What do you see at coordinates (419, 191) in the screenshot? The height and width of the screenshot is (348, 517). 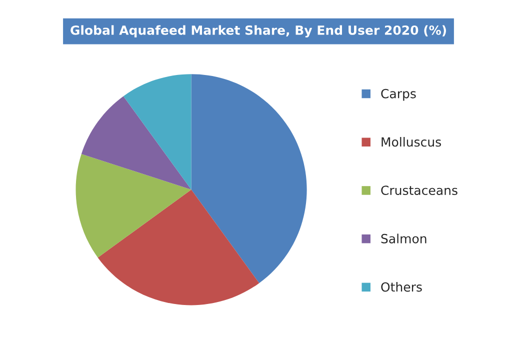 I see `legend-label: Crustaceans` at bounding box center [419, 191].